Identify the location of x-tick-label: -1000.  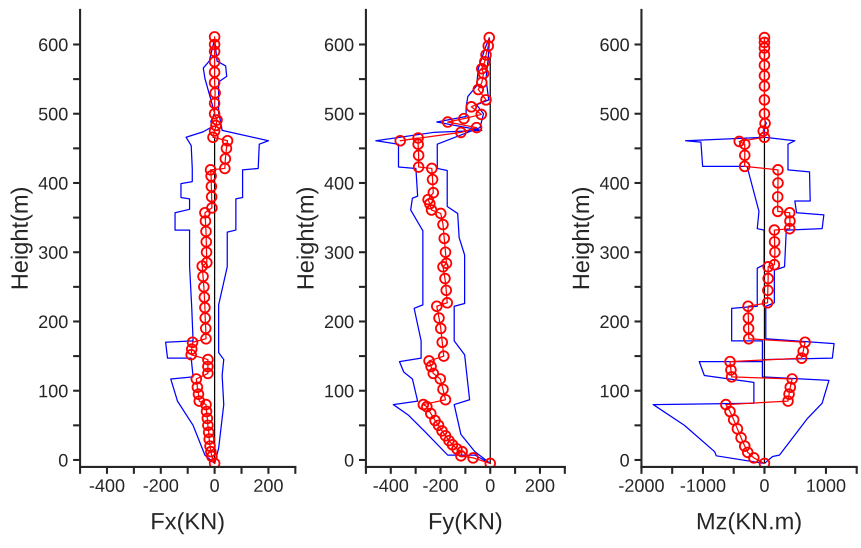
(703, 485).